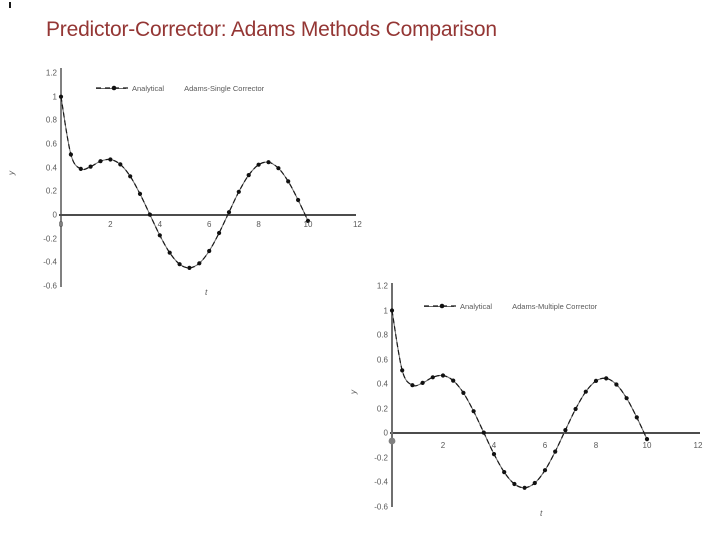 Image resolution: width=720 pixels, height=540 pixels. I want to click on legend: Analytical Adams-Single Corrector, so click(180, 88).